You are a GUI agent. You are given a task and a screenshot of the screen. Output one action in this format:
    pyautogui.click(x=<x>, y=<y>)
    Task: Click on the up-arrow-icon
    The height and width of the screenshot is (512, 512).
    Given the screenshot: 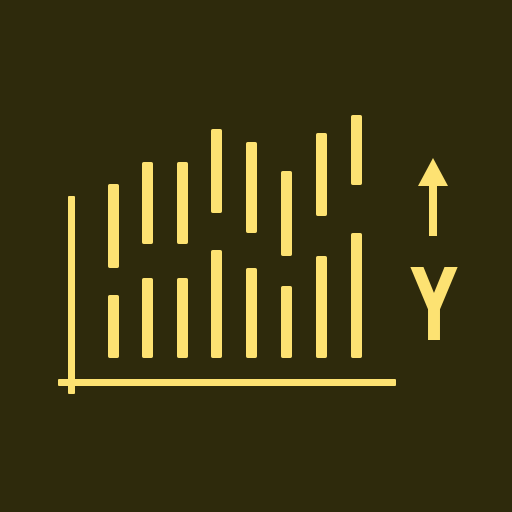 What is the action you would take?
    pyautogui.click(x=433, y=197)
    